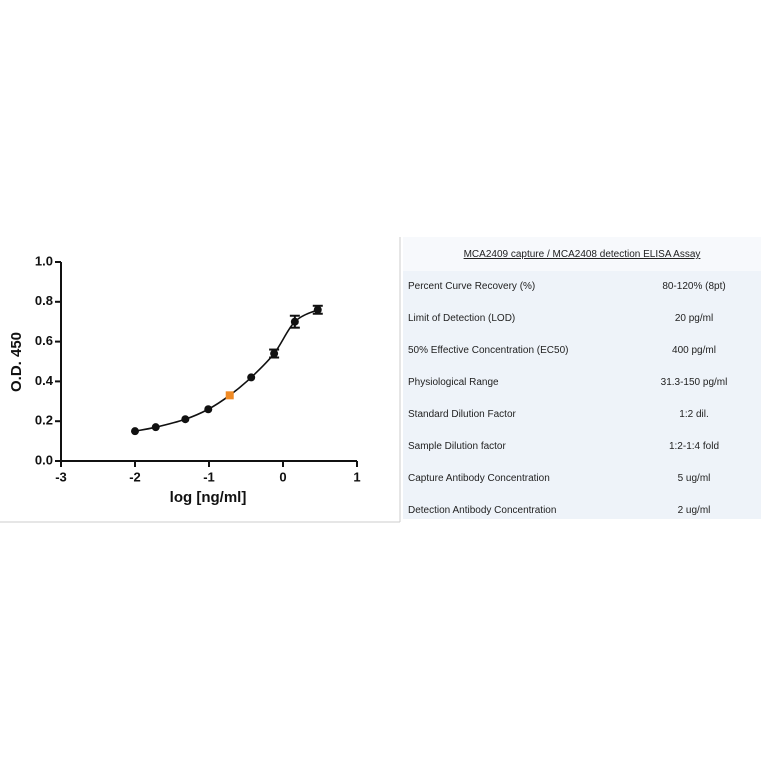 The image size is (764, 764). I want to click on row-label: Percent Curve Recovery (%), so click(472, 286).